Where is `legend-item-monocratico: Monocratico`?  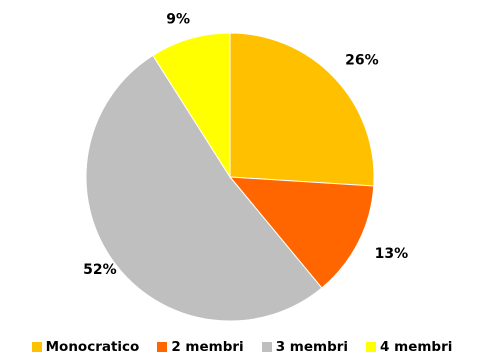
legend-item-monocratico: Monocratico is located at coordinates (85, 347).